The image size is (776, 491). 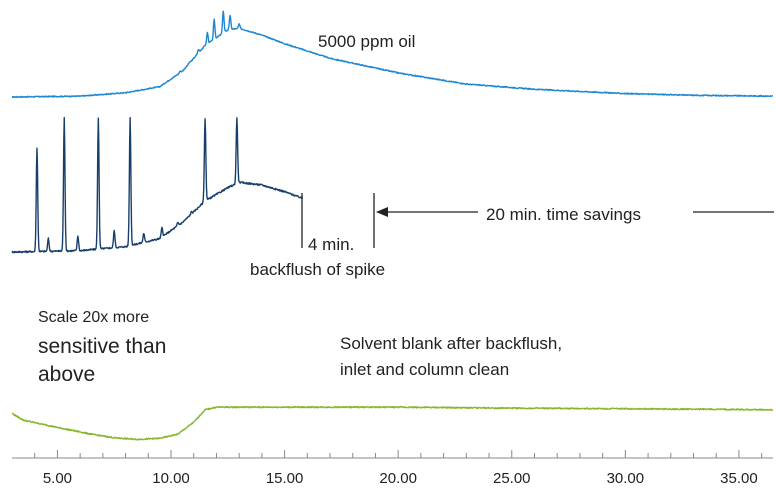 I want to click on scale-note-line-1: Scale 20x more, so click(x=93, y=317).